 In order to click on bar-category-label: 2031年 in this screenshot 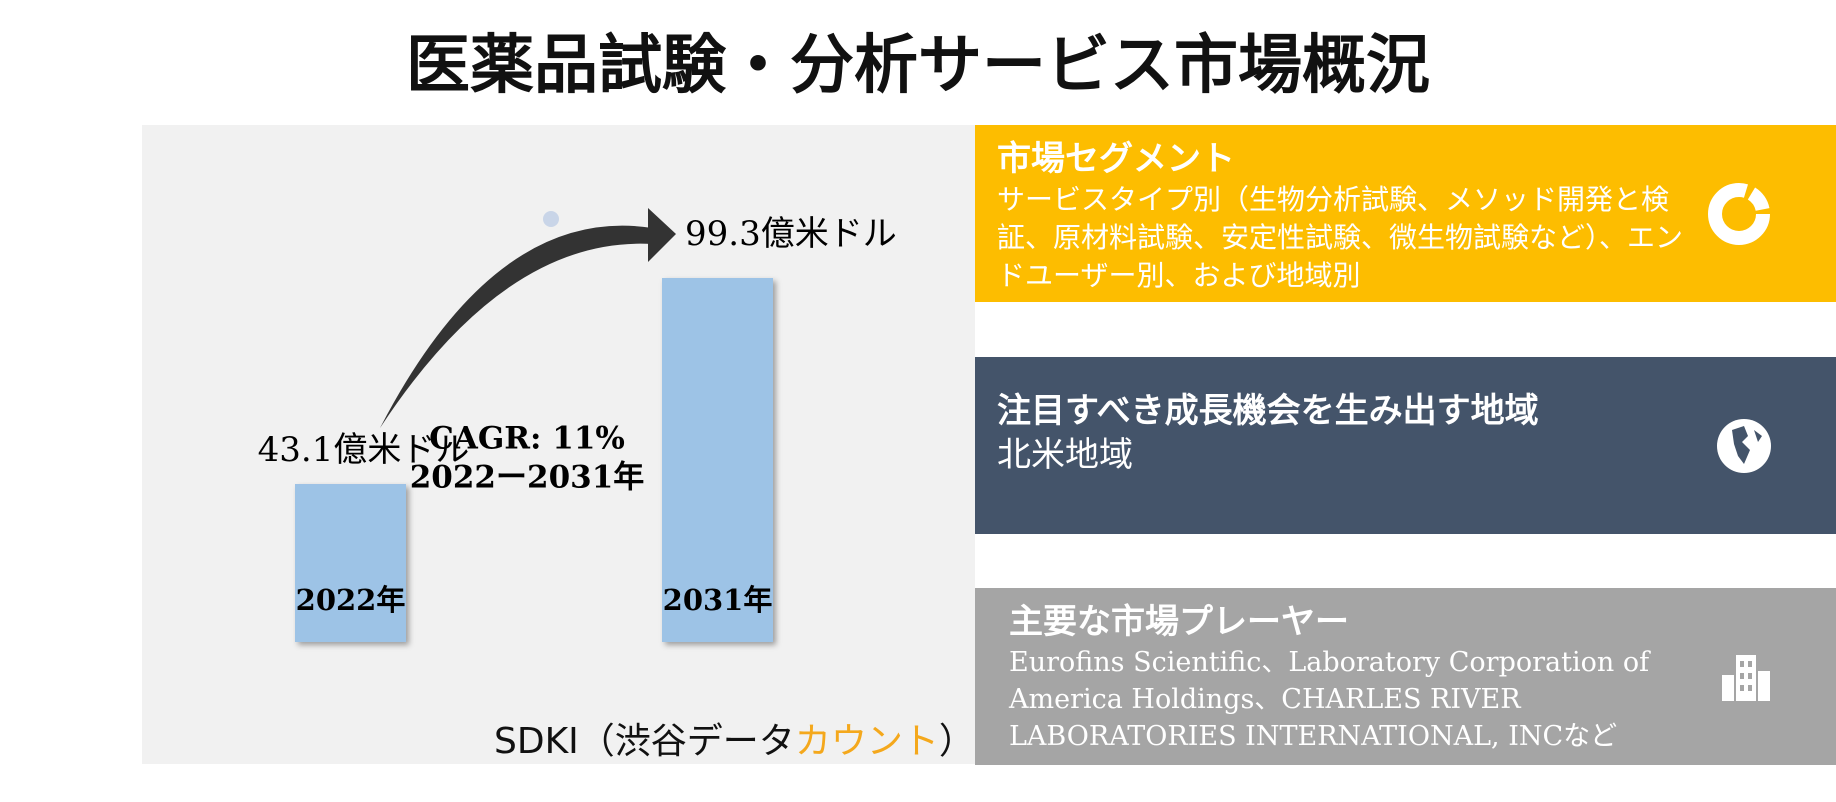, I will do `click(718, 600)`.